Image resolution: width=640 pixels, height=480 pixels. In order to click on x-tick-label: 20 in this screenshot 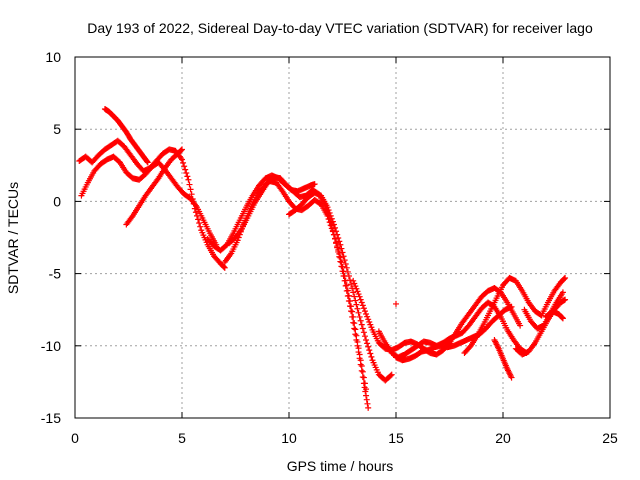, I will do `click(503, 438)`.